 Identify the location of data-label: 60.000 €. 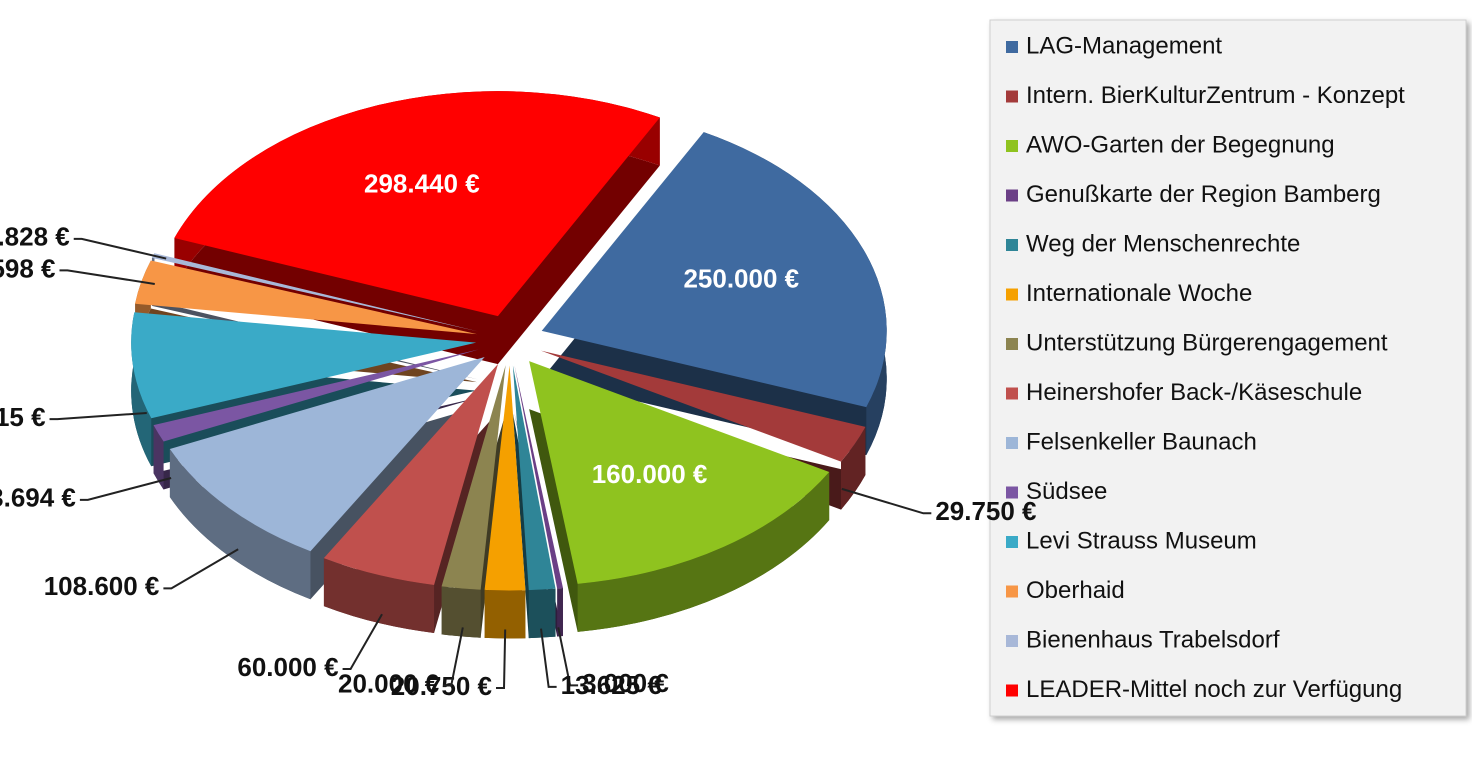
(287, 667).